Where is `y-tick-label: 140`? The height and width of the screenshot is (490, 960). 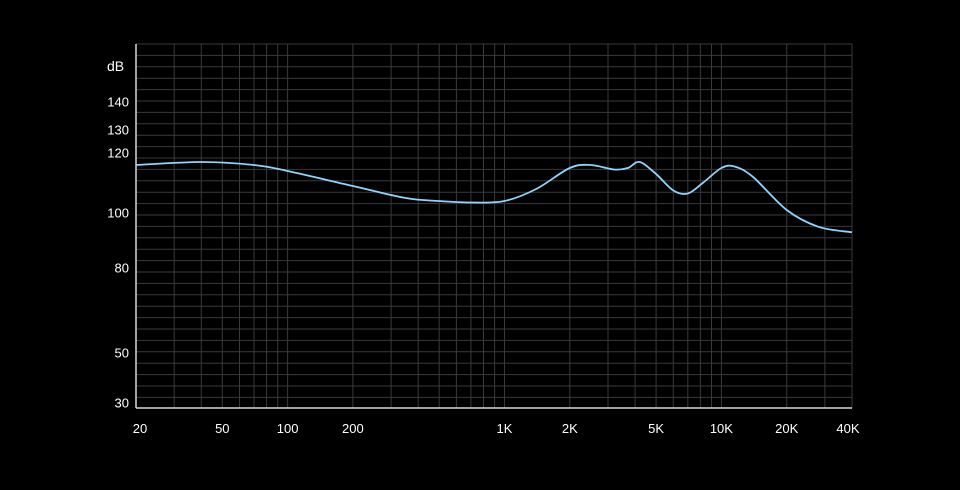 y-tick-label: 140 is located at coordinates (118, 102).